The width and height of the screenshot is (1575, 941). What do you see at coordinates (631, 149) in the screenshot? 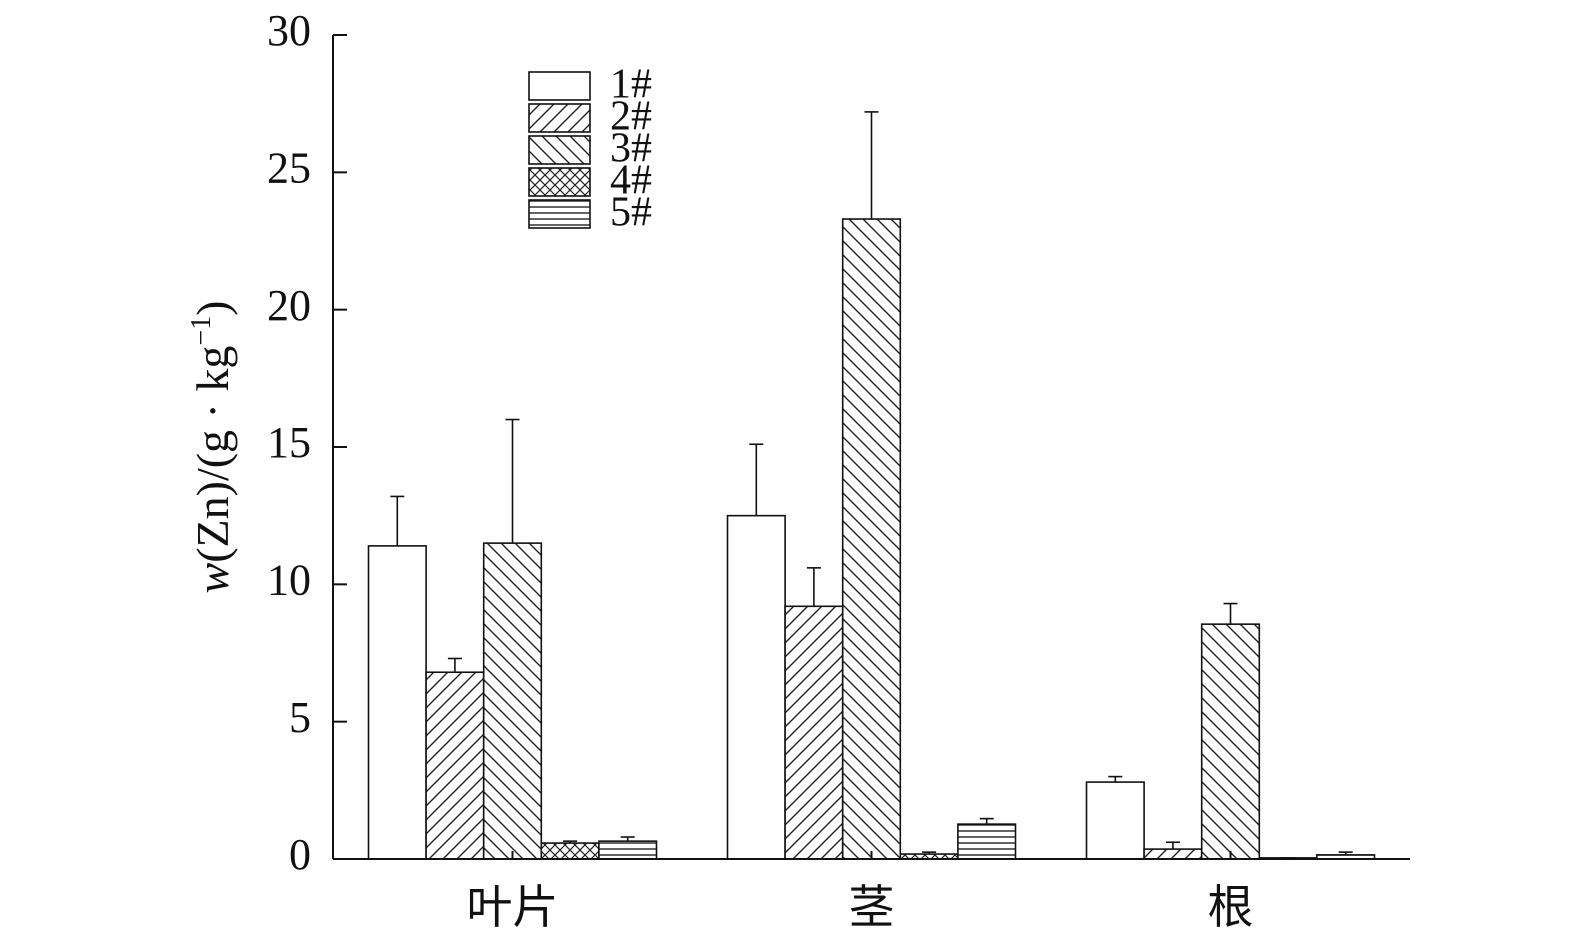
I see `legend-label: 3#` at bounding box center [631, 149].